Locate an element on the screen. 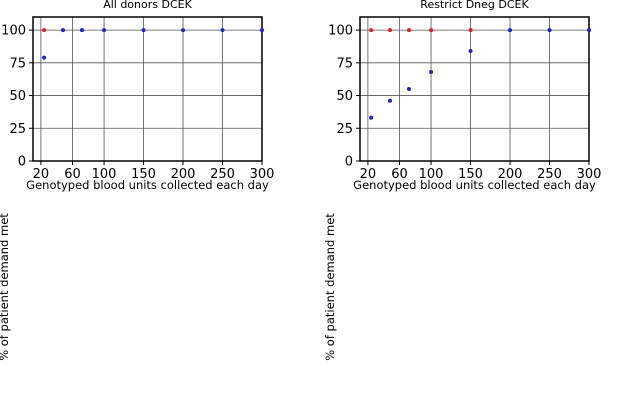  chart-title: Restrict Dneg DCEK is located at coordinates (474, 5).